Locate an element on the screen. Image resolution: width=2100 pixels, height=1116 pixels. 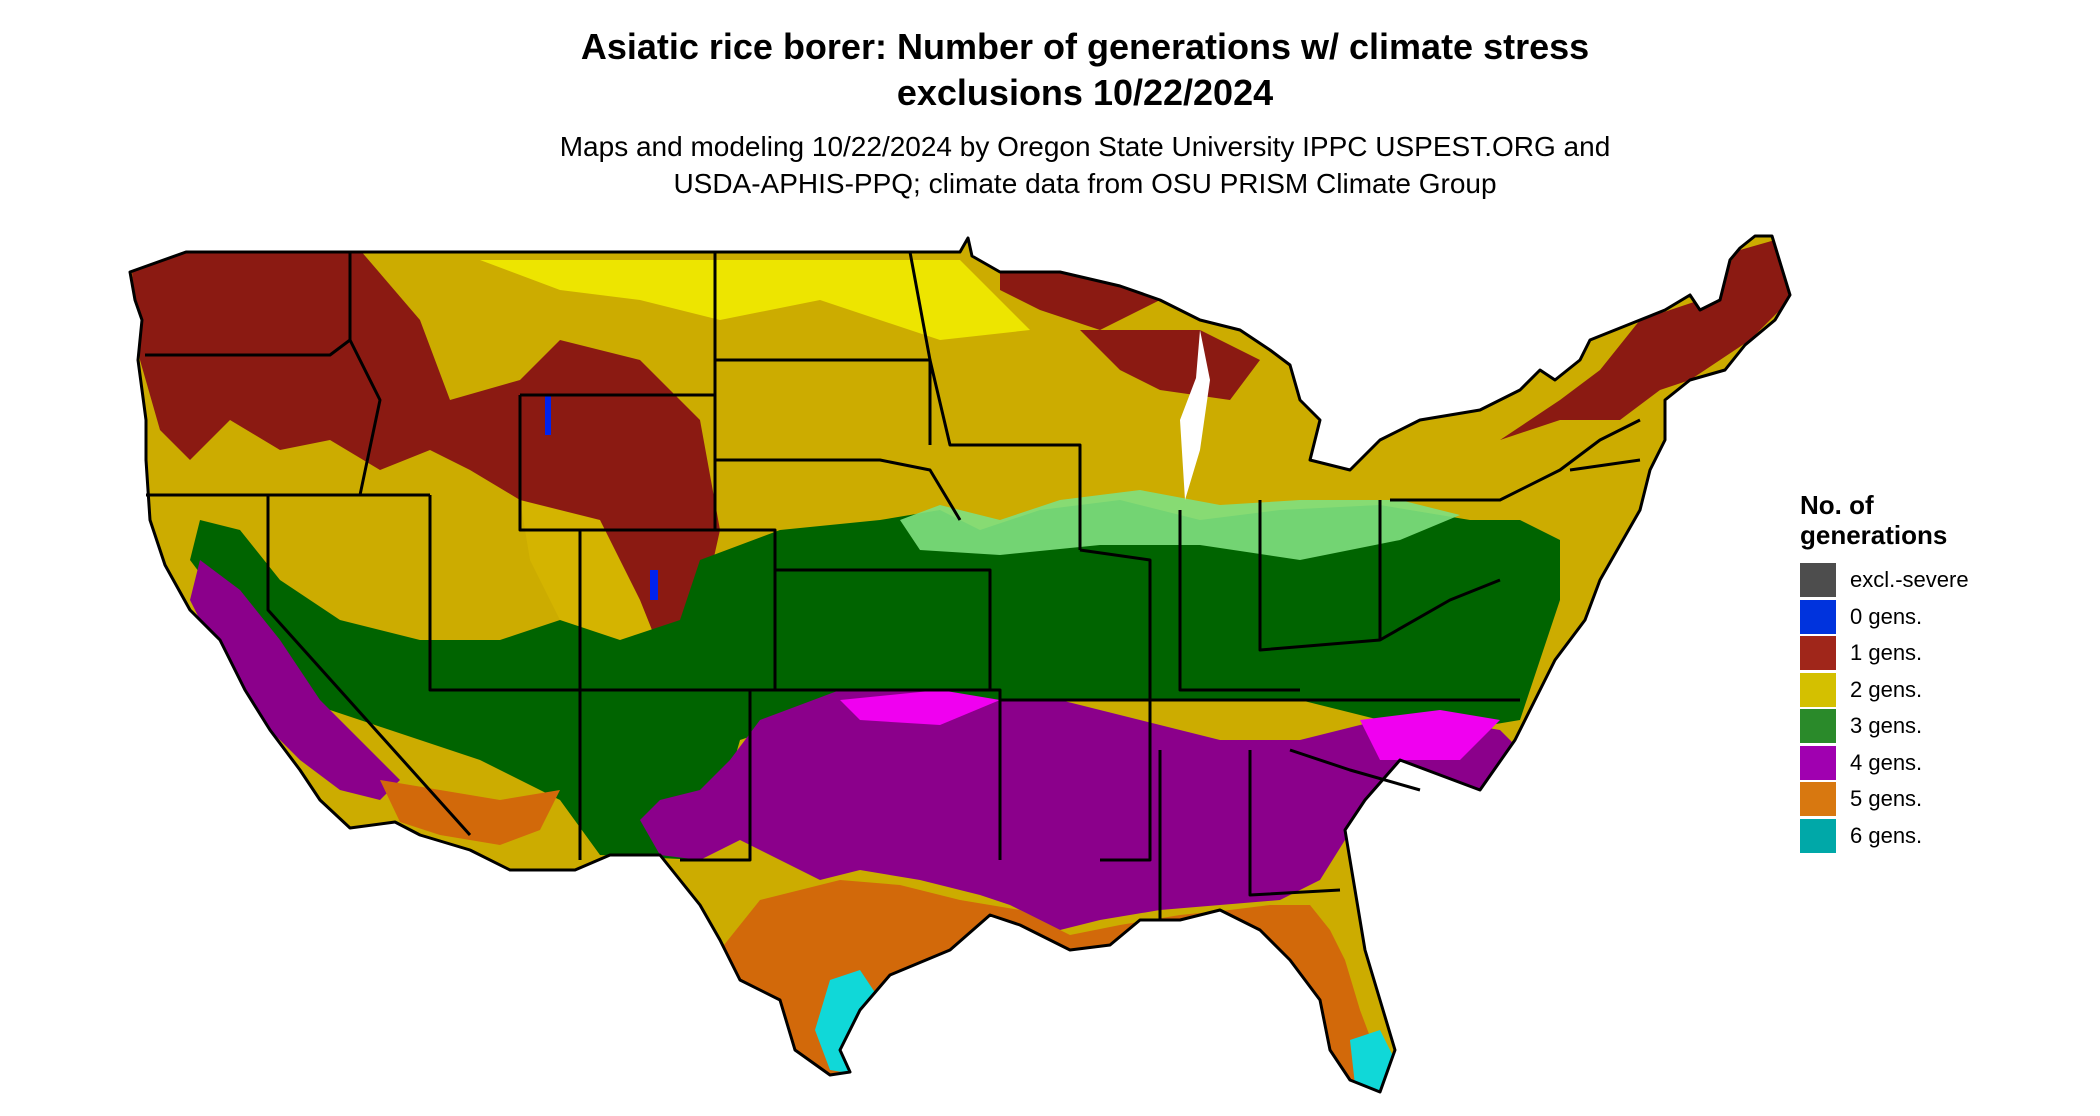
zone-4-gens-light-east is located at coordinates (1430, 735).